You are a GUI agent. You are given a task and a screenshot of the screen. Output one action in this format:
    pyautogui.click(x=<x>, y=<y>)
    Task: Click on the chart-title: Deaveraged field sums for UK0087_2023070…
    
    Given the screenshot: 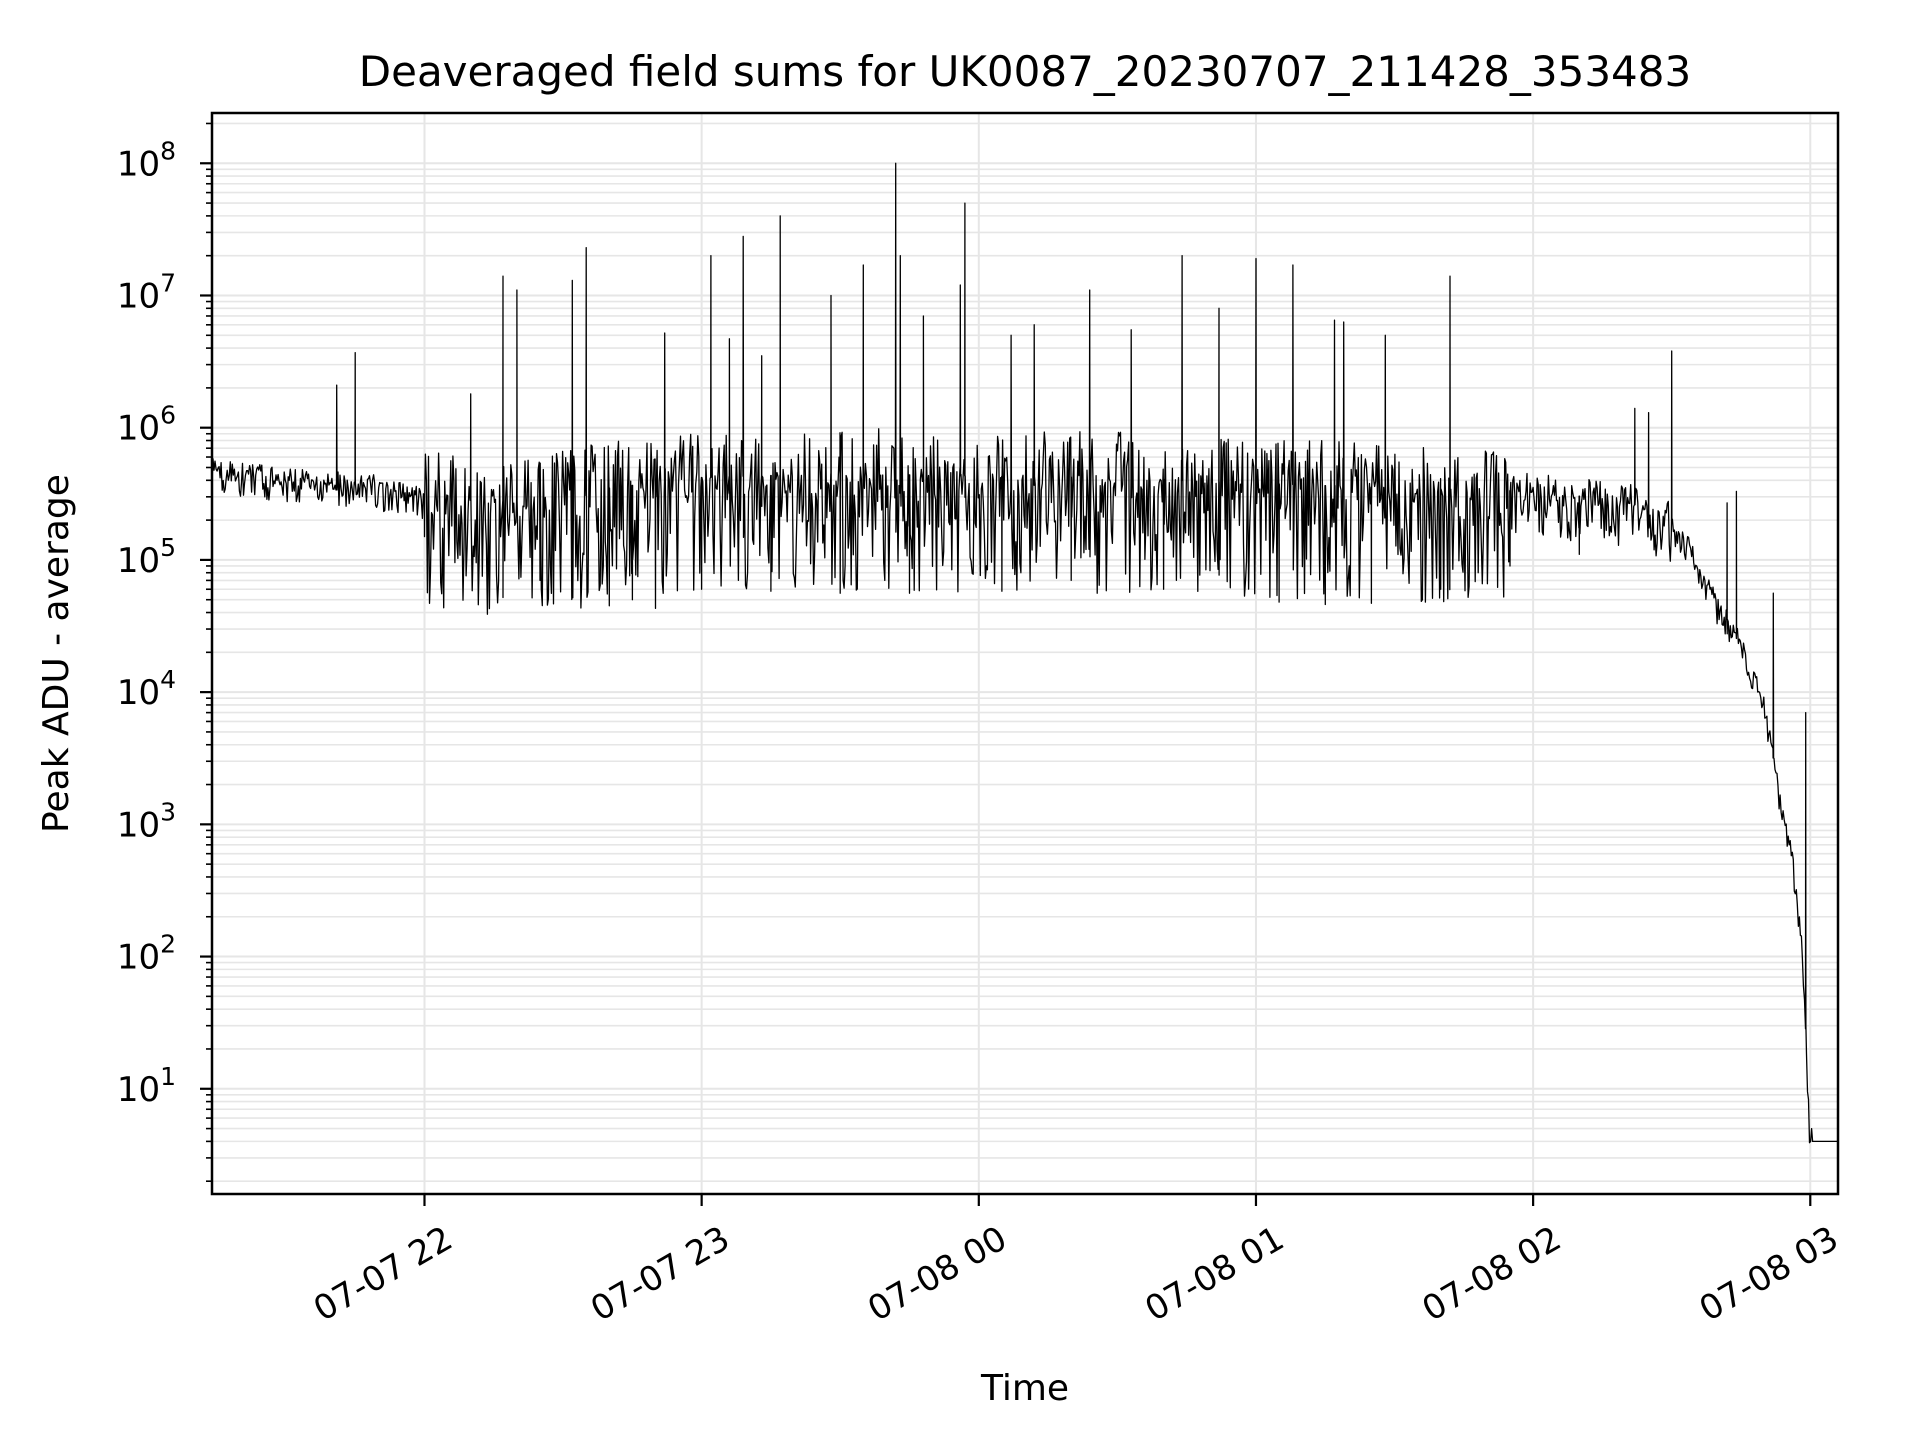 What is the action you would take?
    pyautogui.click(x=1025, y=71)
    